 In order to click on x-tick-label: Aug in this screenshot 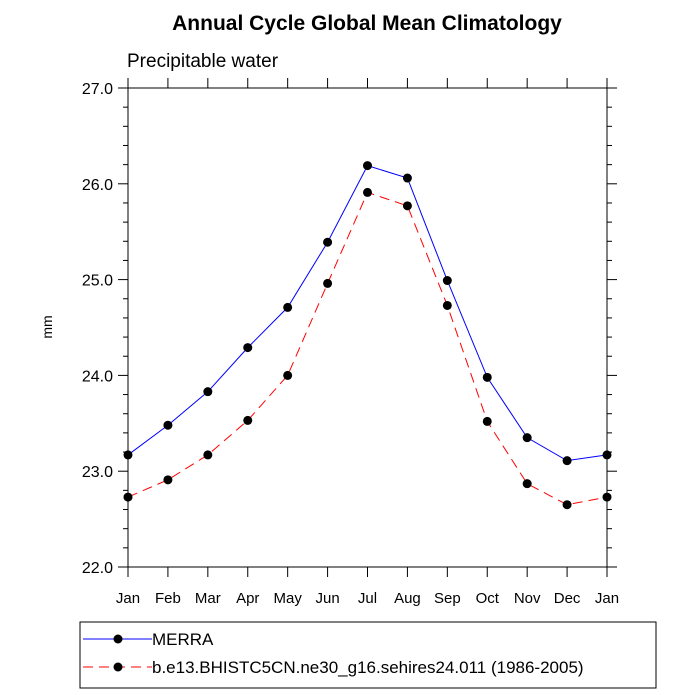, I will do `click(407, 598)`.